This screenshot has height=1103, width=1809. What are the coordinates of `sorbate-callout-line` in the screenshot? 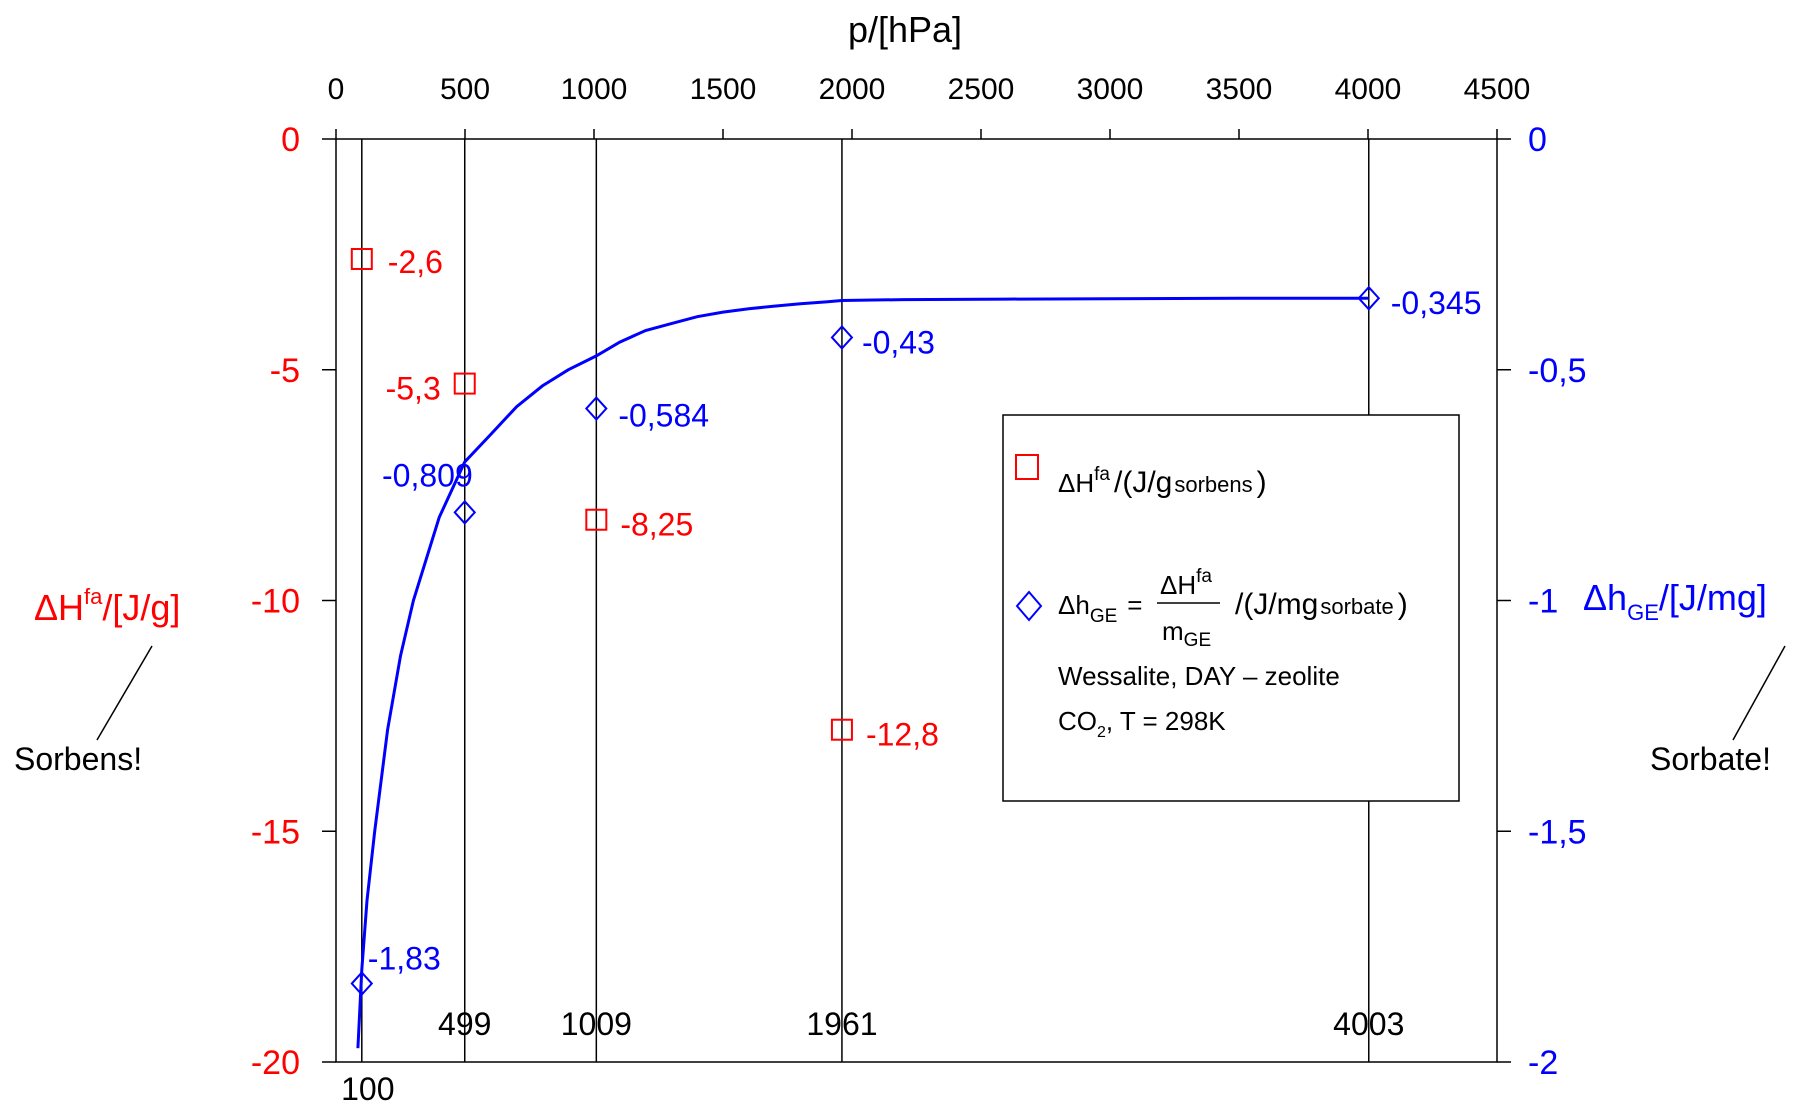 It's located at (1759, 693).